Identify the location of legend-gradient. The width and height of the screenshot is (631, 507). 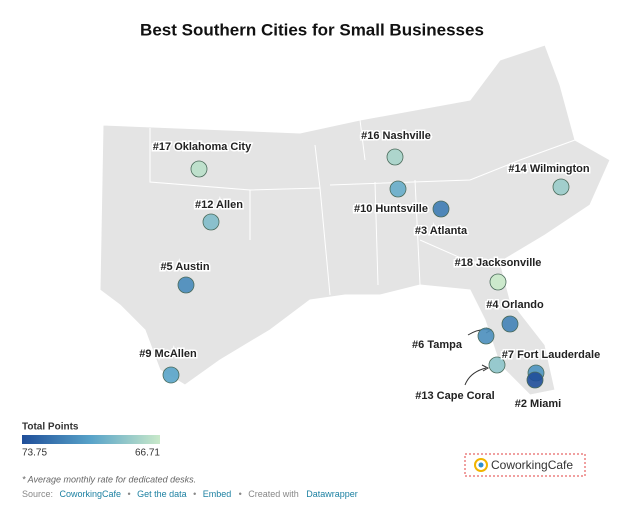
(91, 439).